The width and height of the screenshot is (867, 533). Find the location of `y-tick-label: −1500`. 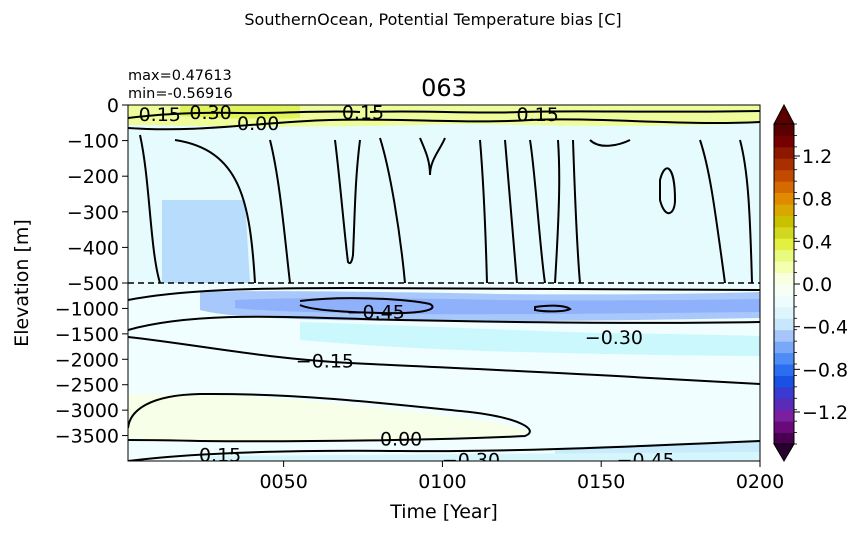

y-tick-label: −1500 is located at coordinates (87, 335).